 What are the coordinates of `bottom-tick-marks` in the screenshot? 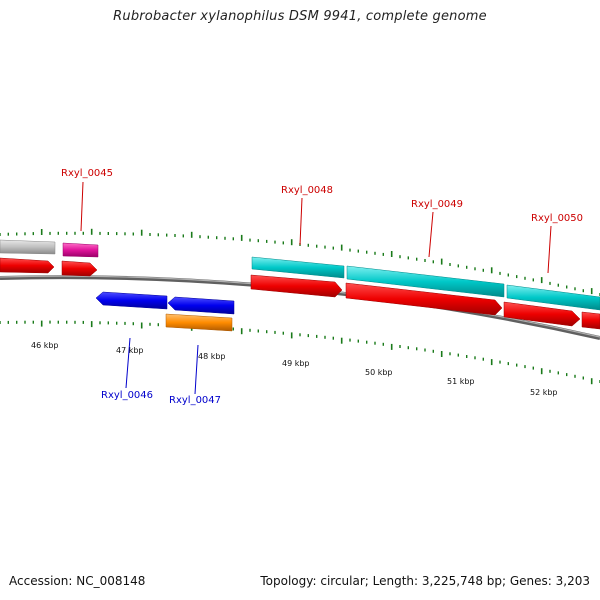 It's located at (300, 352).